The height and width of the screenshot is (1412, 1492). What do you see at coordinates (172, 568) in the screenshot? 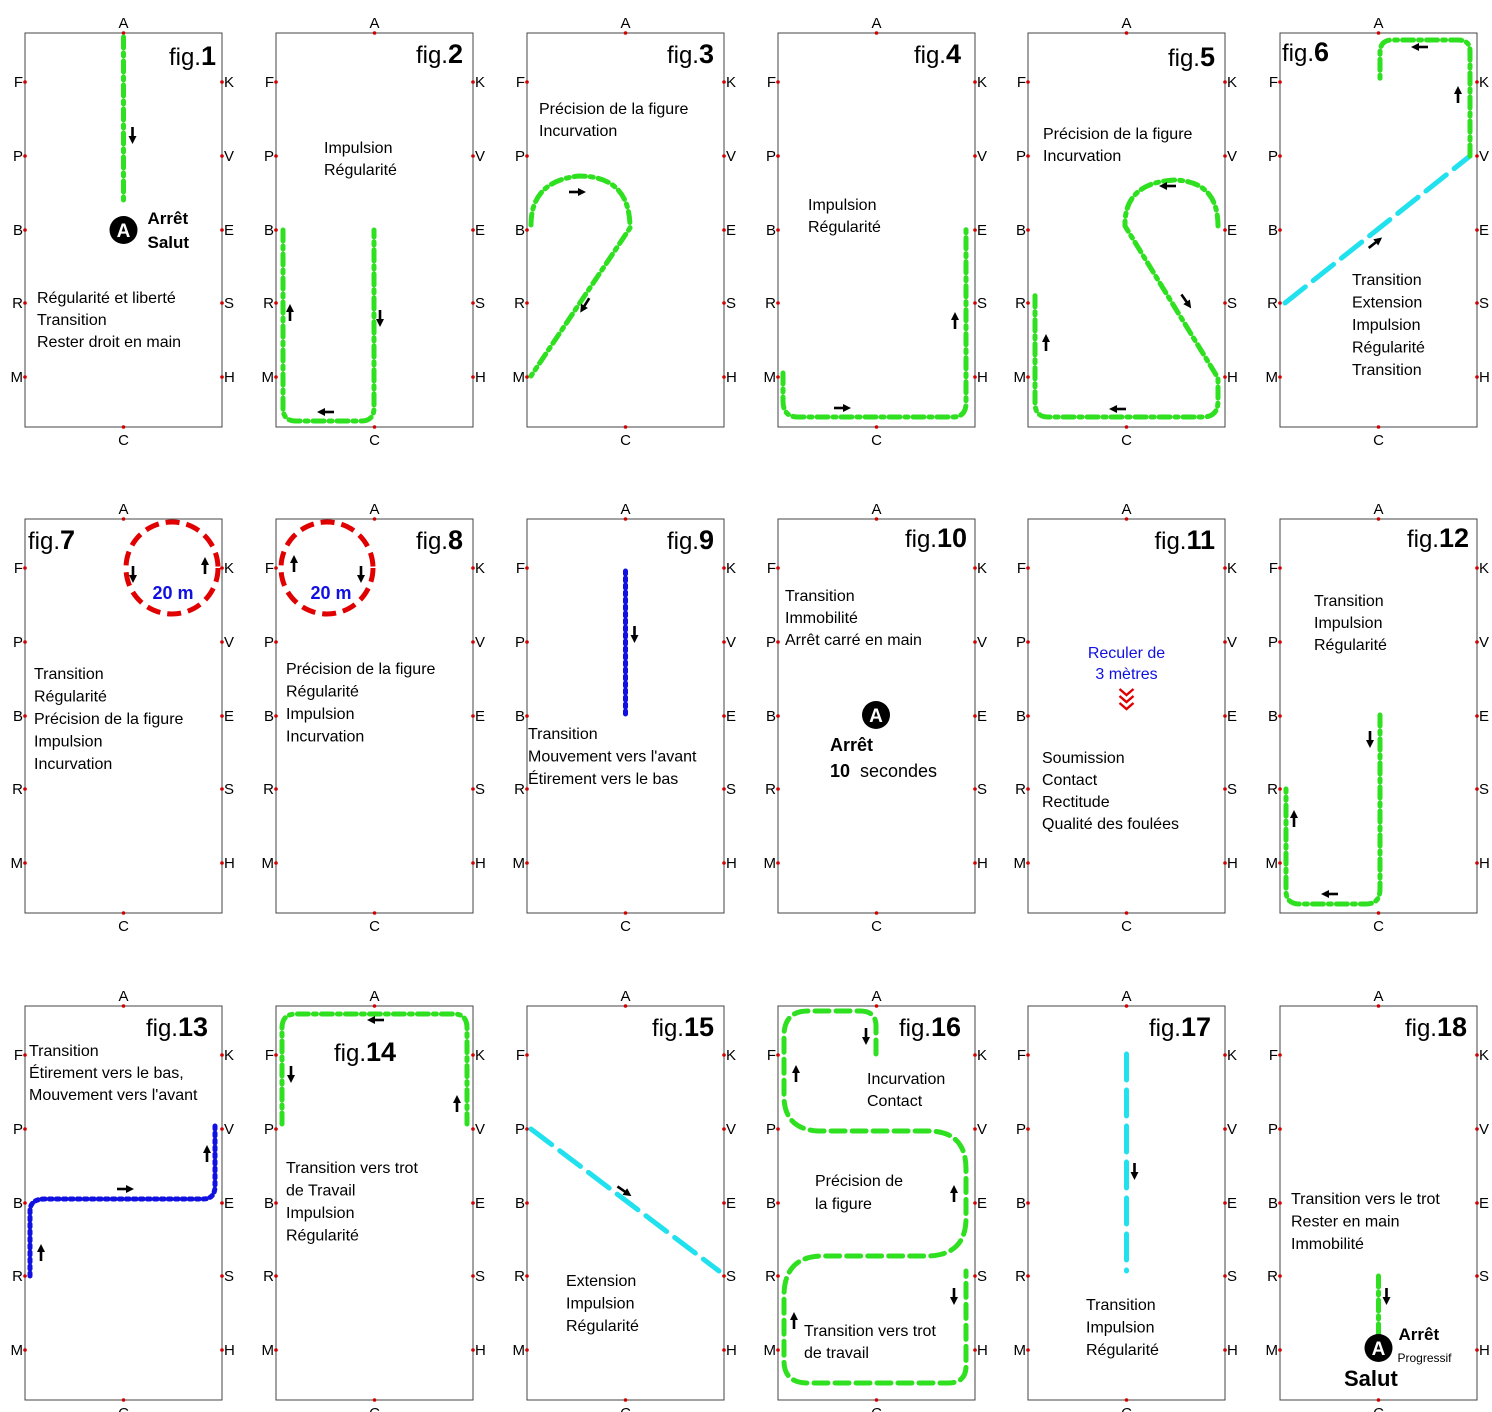
I see `circle-20m-path` at bounding box center [172, 568].